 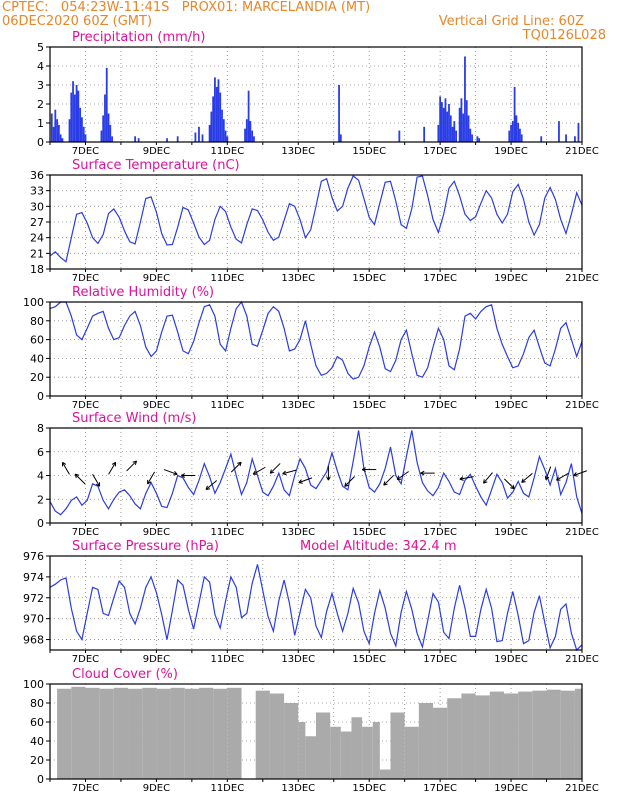 What do you see at coordinates (511, 21) in the screenshot?
I see `grid-note: Vertical Grid Line: 60Z` at bounding box center [511, 21].